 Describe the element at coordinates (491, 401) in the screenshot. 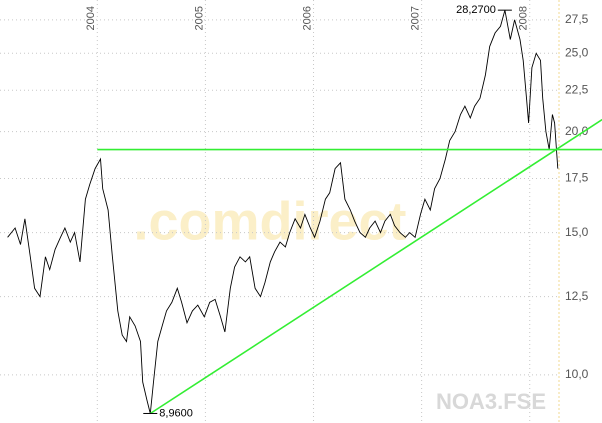

I see `symbol: NOA3.FSE` at that location.